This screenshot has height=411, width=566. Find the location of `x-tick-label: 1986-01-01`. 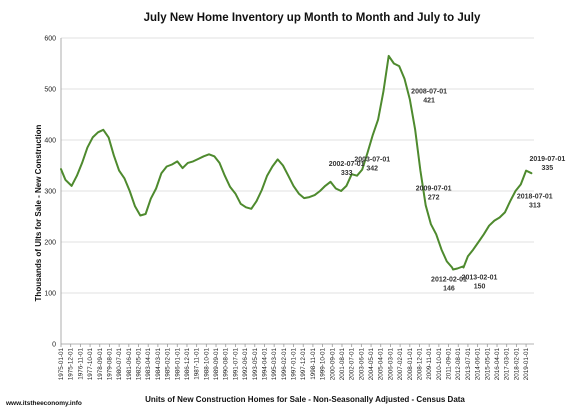

x-tick-label: 1986-01-01 is located at coordinates (177, 364).